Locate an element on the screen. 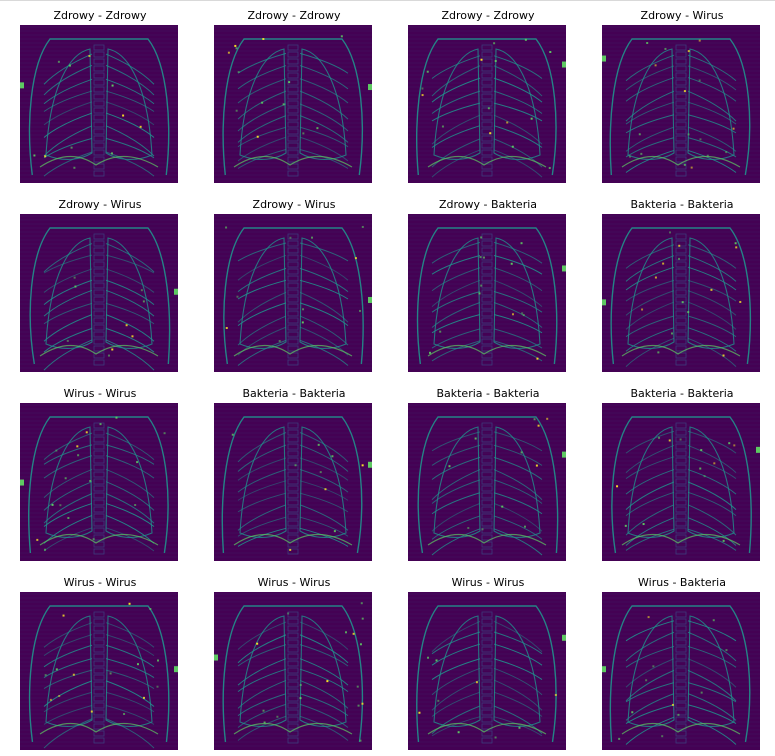 Image resolution: width=775 pixels, height=756 pixels. panel-14: Wirus - Wirus is located at coordinates (309, 666).